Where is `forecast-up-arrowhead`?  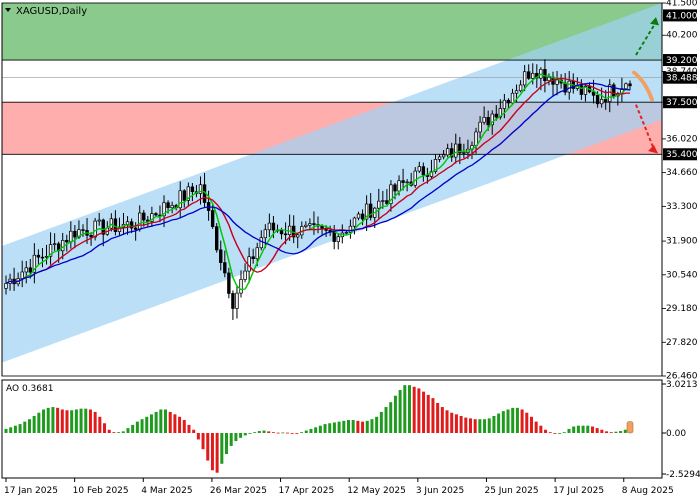
forecast-up-arrowhead is located at coordinates (654, 21).